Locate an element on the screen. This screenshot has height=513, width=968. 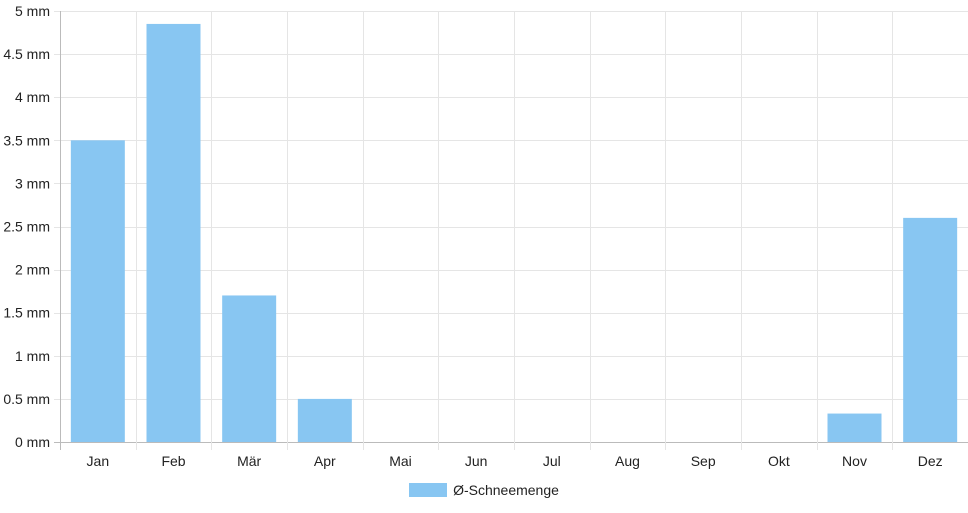
y-tick-label: 0.5 mm is located at coordinates (26, 399).